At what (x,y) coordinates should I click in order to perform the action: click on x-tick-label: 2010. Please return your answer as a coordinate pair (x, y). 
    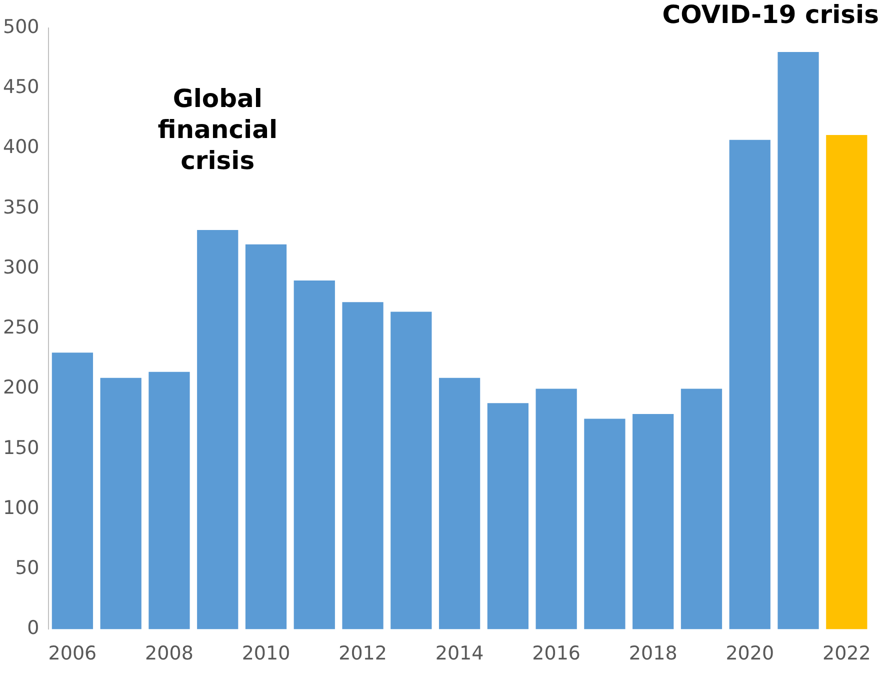
    Looking at the image, I should click on (266, 653).